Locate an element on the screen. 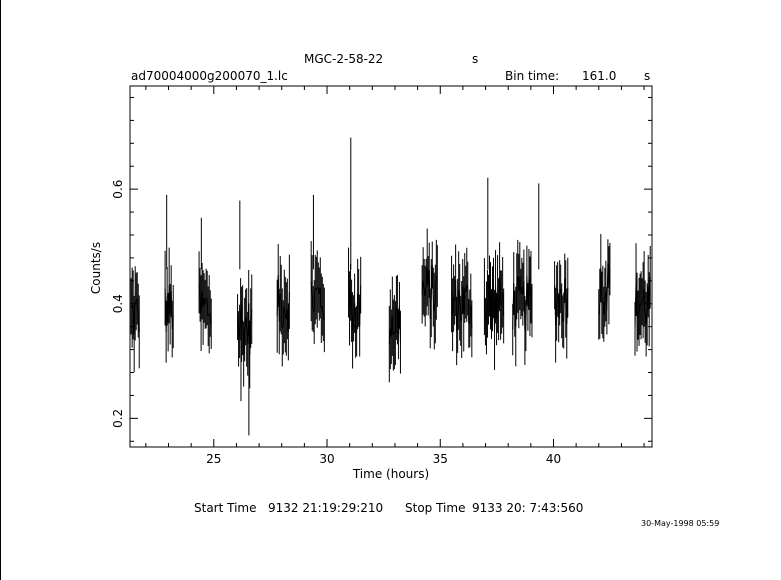 The width and height of the screenshot is (781, 580). bin-time-label: Bin time: is located at coordinates (532, 76).